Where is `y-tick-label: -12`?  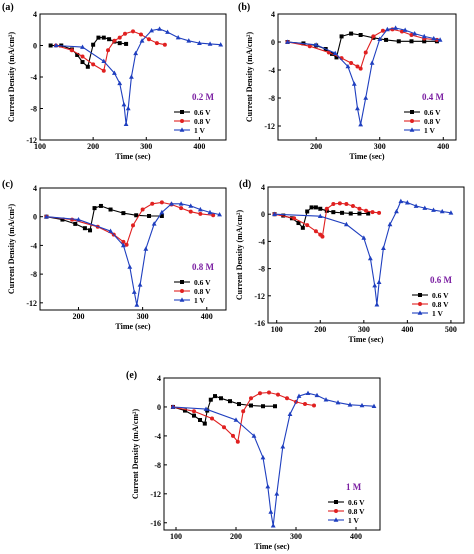
y-tick-label: -12 is located at coordinates (31, 303).